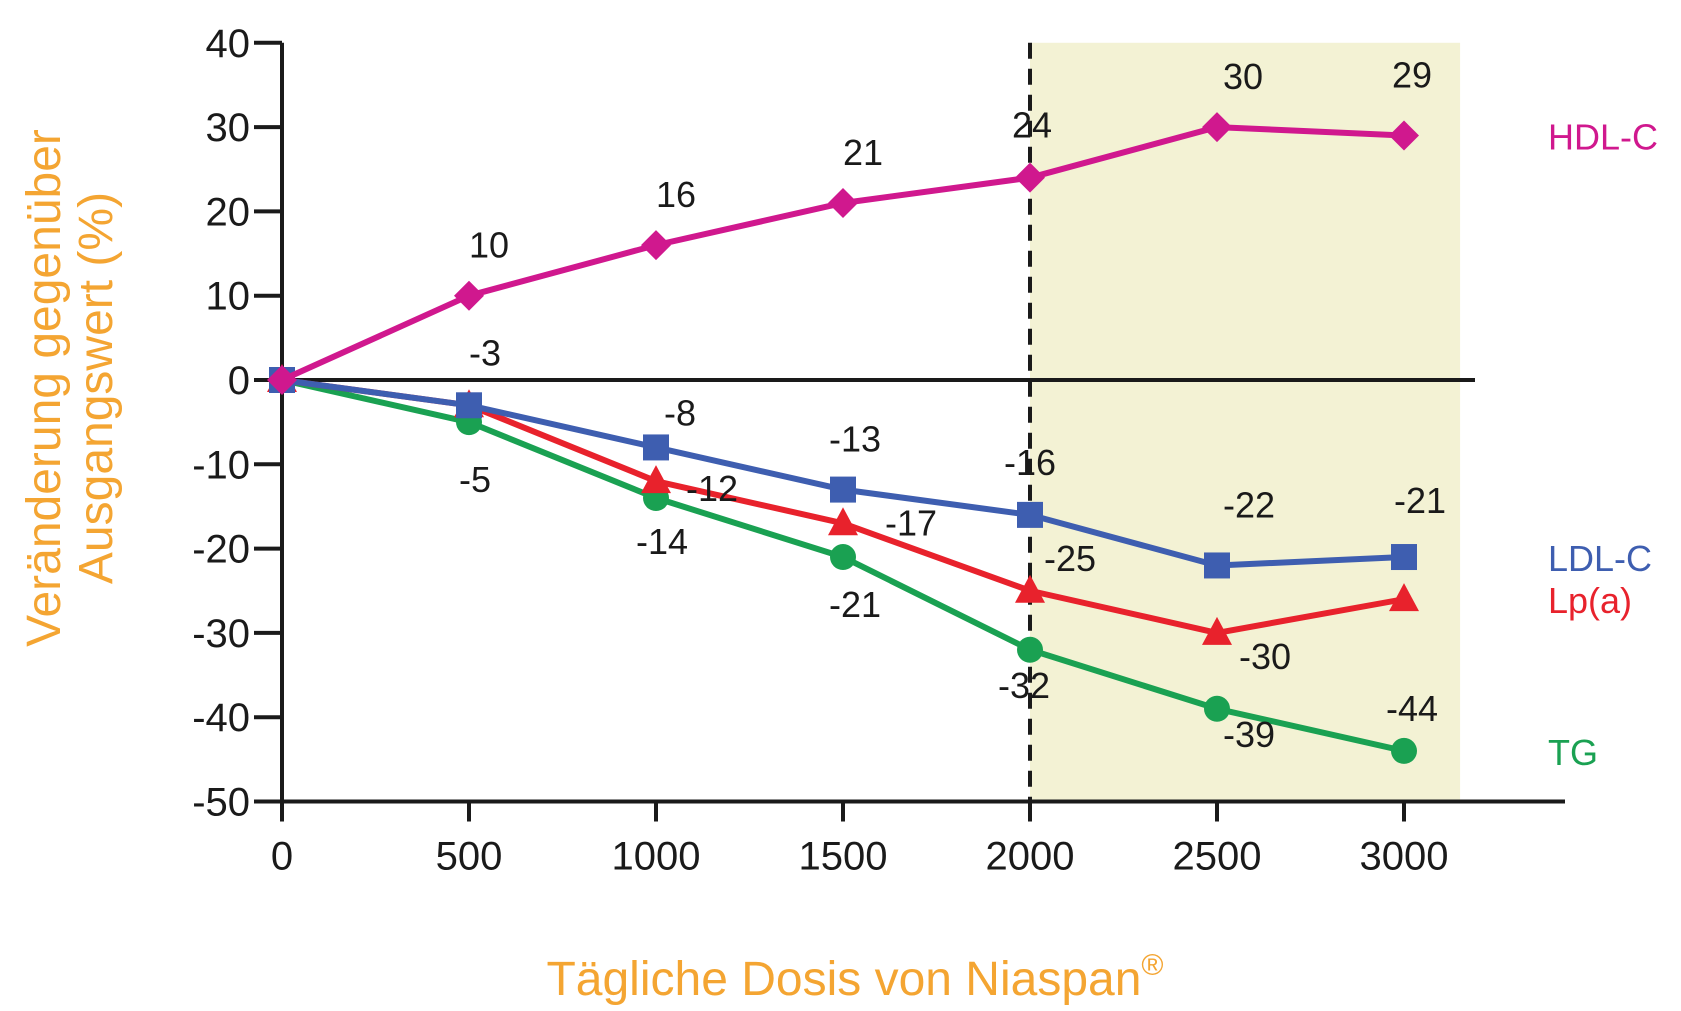  I want to click on data-label: -12, so click(712, 488).